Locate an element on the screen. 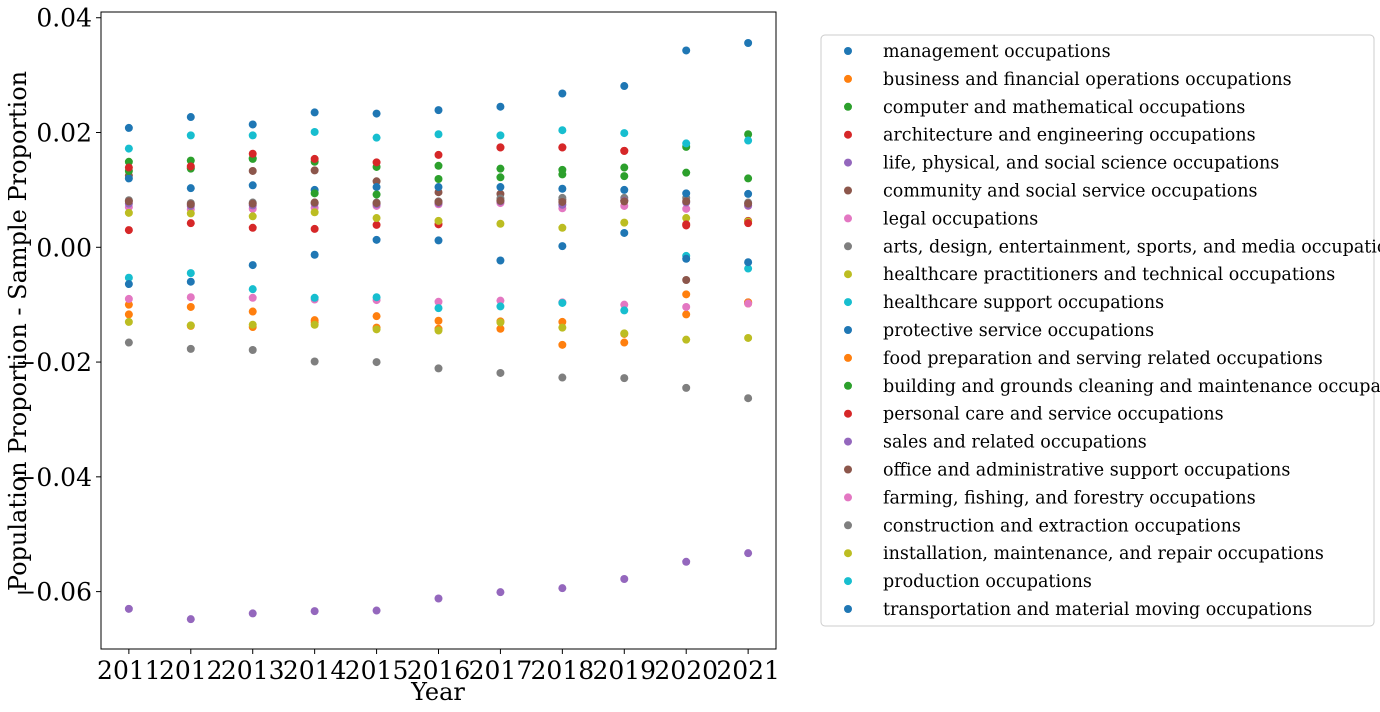 This screenshot has width=1380, height=712. data-point-series-2-2012 is located at coordinates (190, 160).